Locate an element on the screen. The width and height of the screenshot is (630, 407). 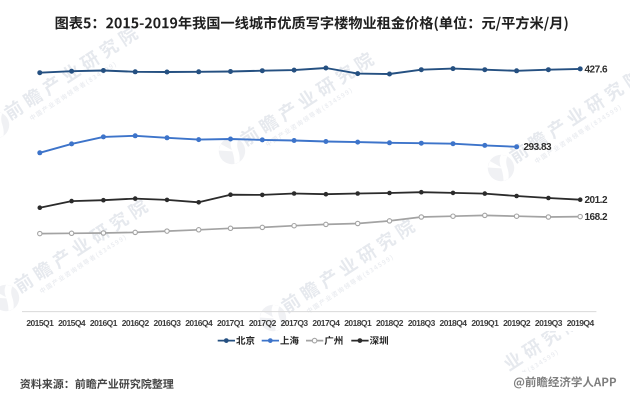
svg-text: 2018Q4 is located at coordinates (454, 323).